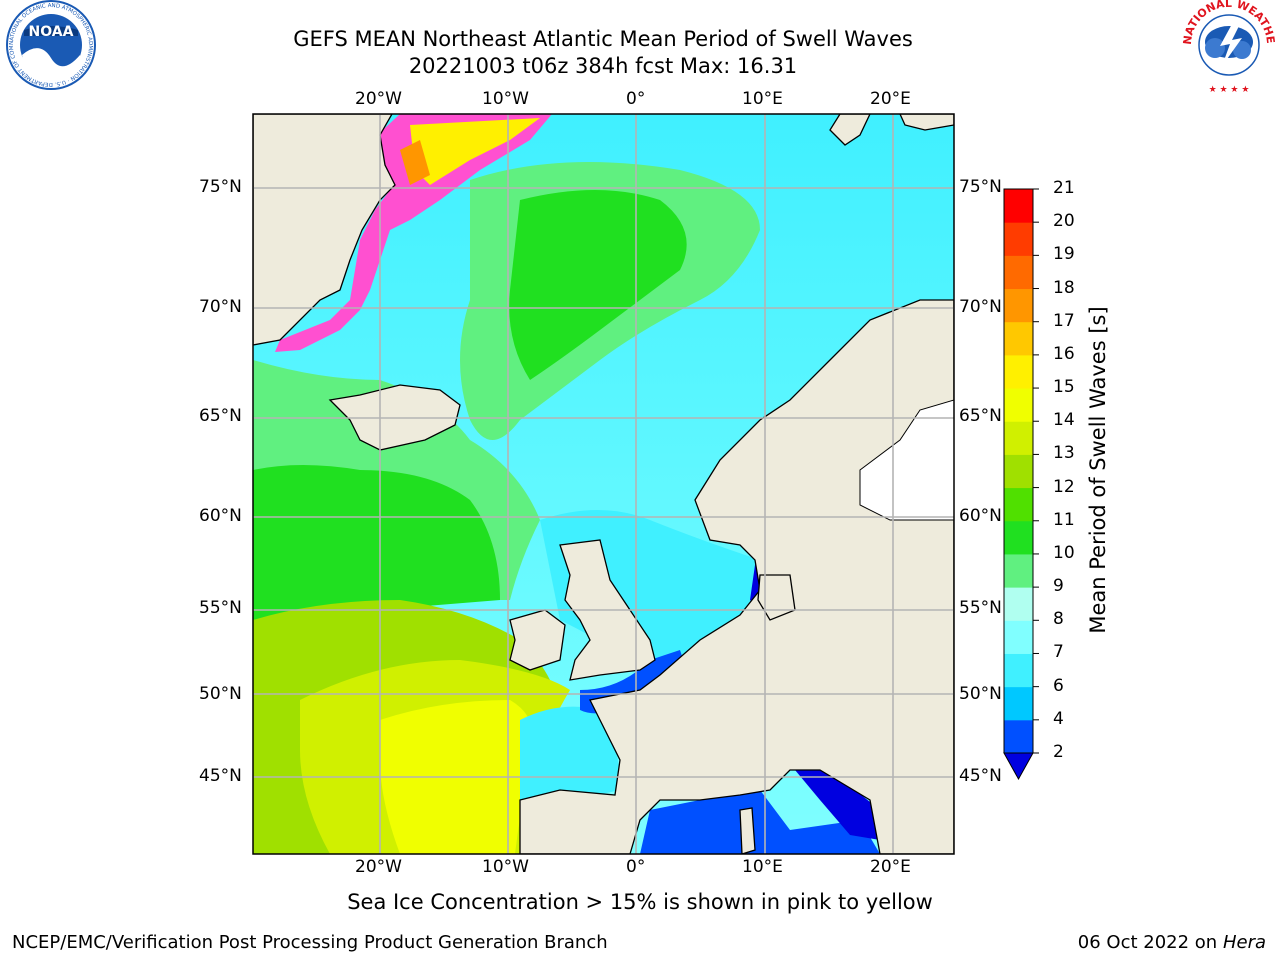 The image size is (1280, 960). I want to click on colorbar-tick-label: 6, so click(1058, 685).